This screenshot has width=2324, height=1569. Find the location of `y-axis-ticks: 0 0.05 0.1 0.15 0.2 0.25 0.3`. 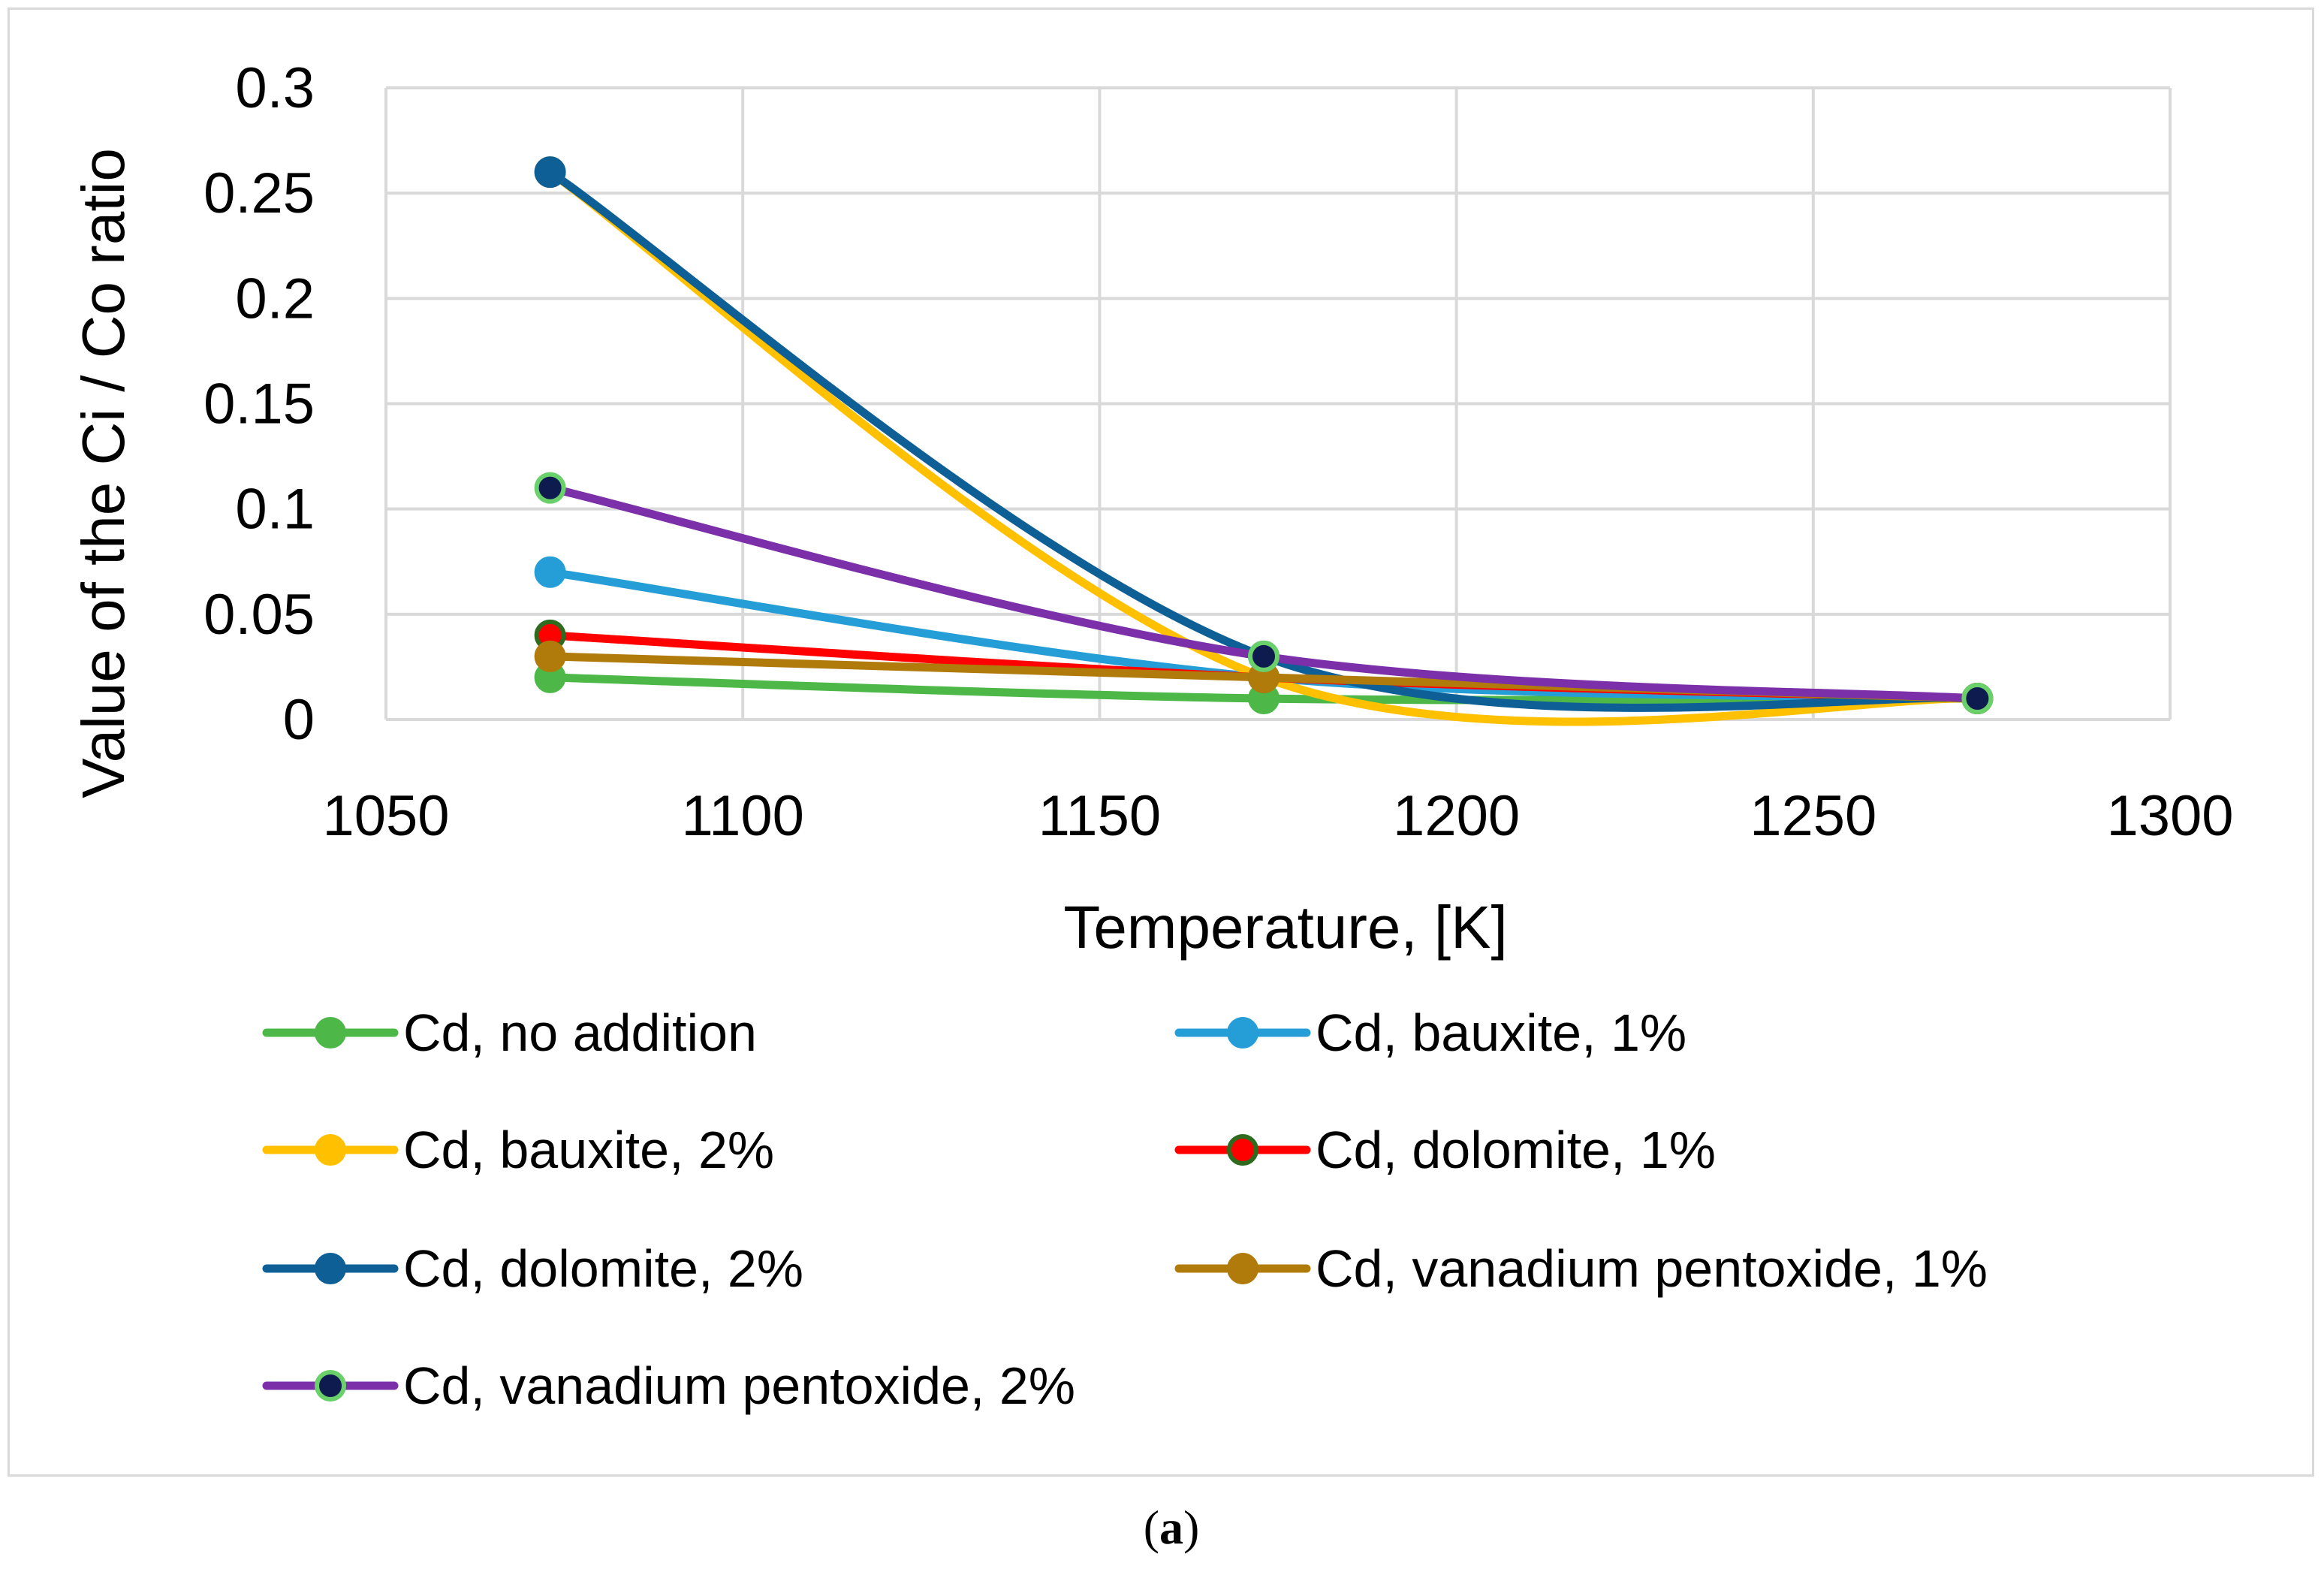

y-axis-ticks: 0 0.05 0.1 0.15 0.2 0.25 0.3 is located at coordinates (259, 404).